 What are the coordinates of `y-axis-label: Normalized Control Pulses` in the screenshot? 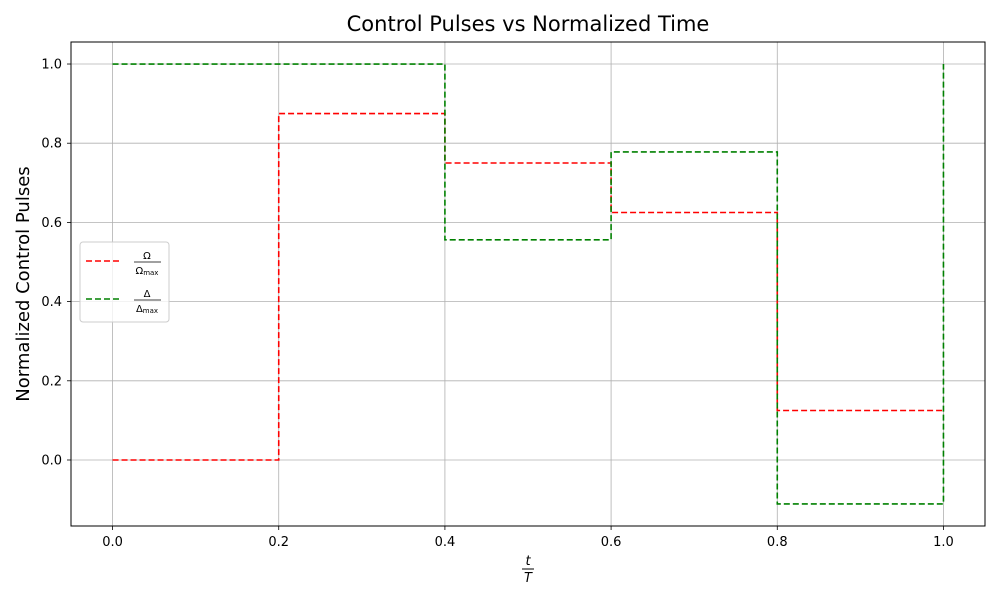 It's located at (23, 283).